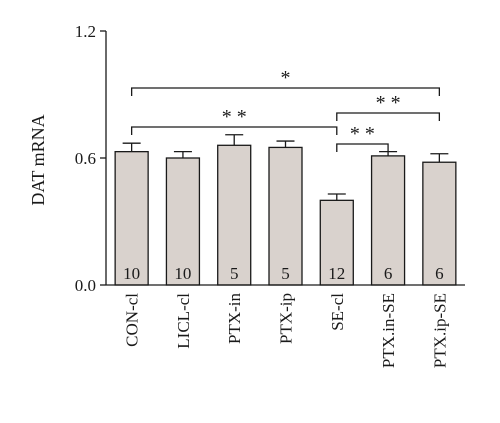  I want to click on y-ticks: 0.0 0.6 1.2, so click(90, 158).